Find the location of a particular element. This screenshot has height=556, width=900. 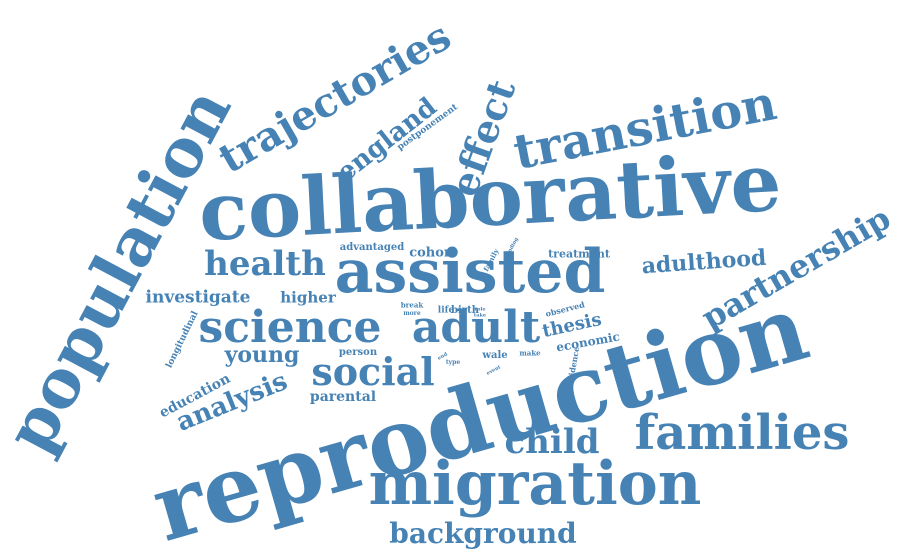

word-health: health is located at coordinates (265, 264).